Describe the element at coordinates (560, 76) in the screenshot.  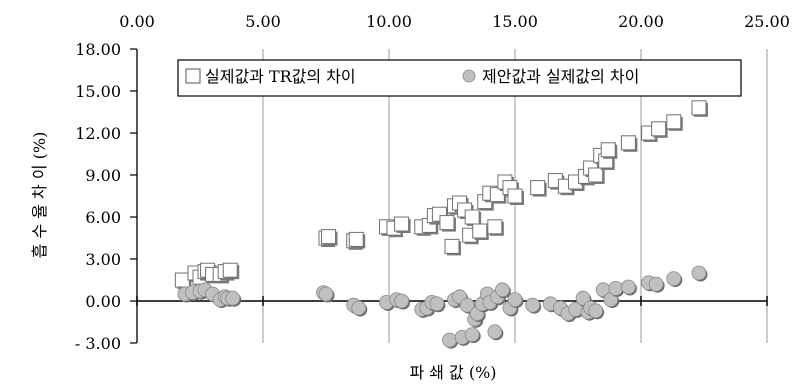
I see `legend-label-series-2: 제안값과 실제값의 차이` at that location.